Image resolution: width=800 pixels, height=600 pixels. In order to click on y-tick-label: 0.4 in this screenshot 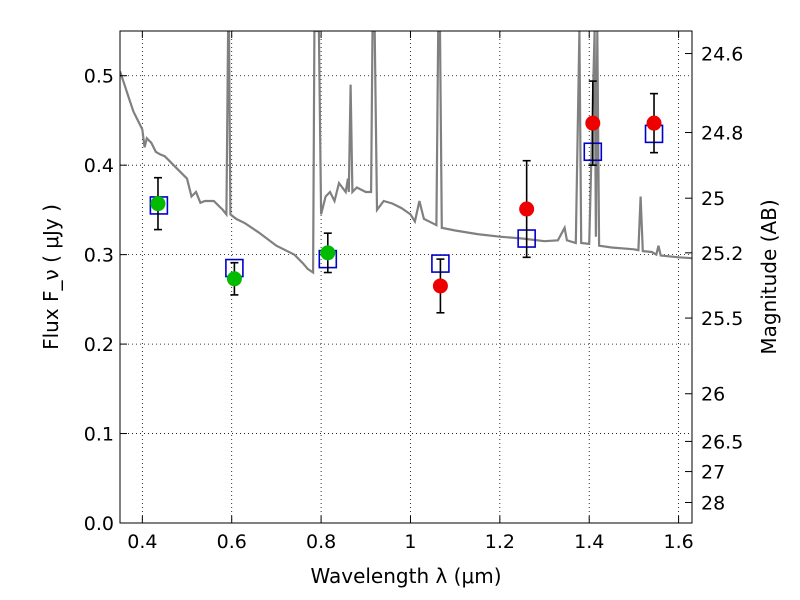, I will do `click(99, 166)`.